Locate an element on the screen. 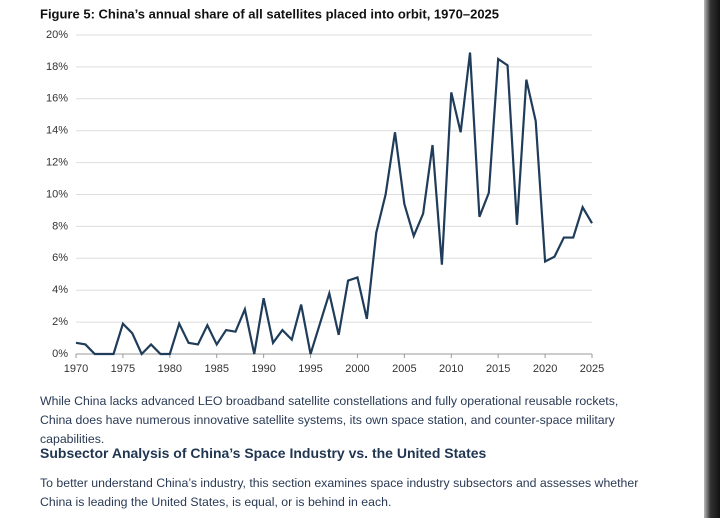 This screenshot has width=720, height=518. x-tick-label: 2005 is located at coordinates (404, 369).